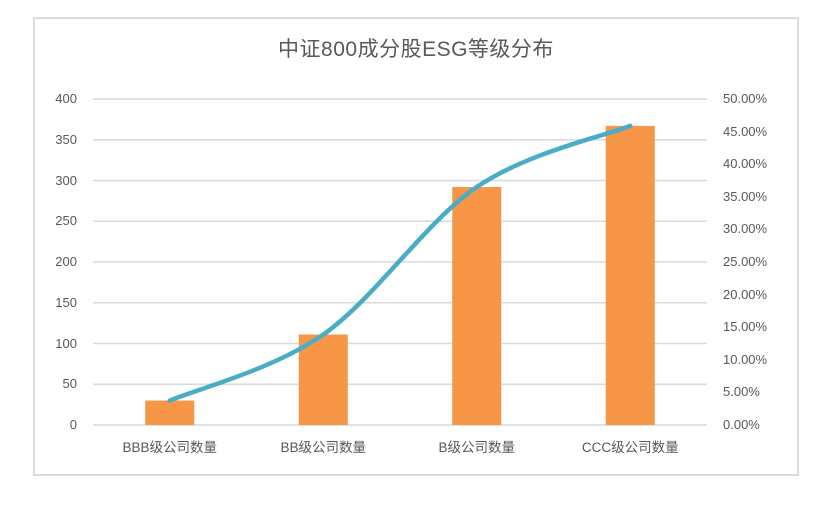 The width and height of the screenshot is (837, 514). I want to click on left-axis-tick: 350, so click(66, 139).